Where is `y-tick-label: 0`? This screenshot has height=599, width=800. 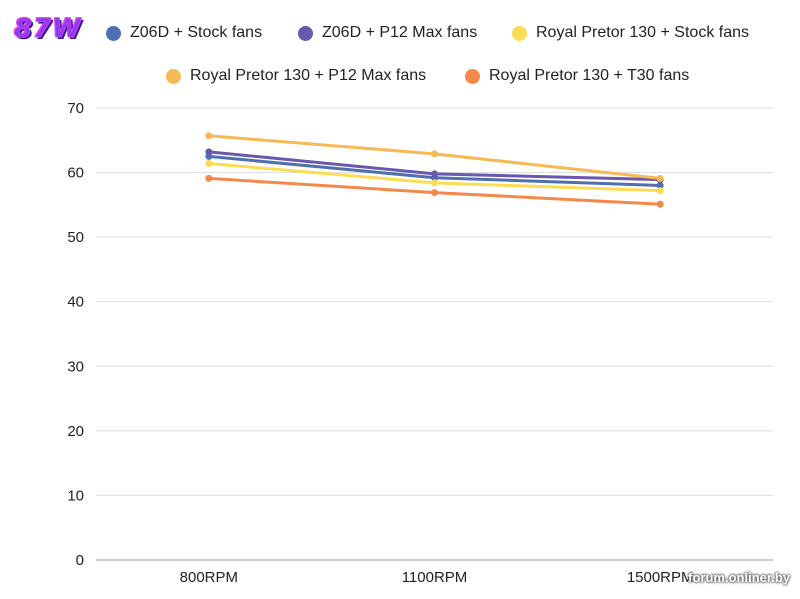 y-tick-label: 0 is located at coordinates (80, 560).